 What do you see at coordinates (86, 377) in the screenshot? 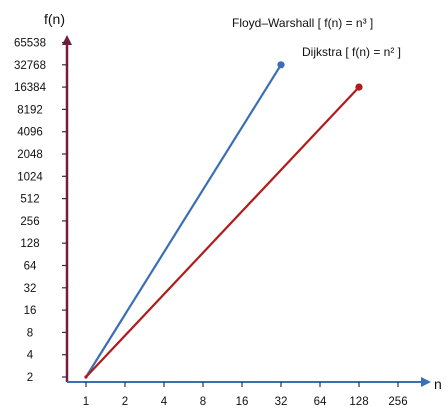
I see `series-start-point` at bounding box center [86, 377].